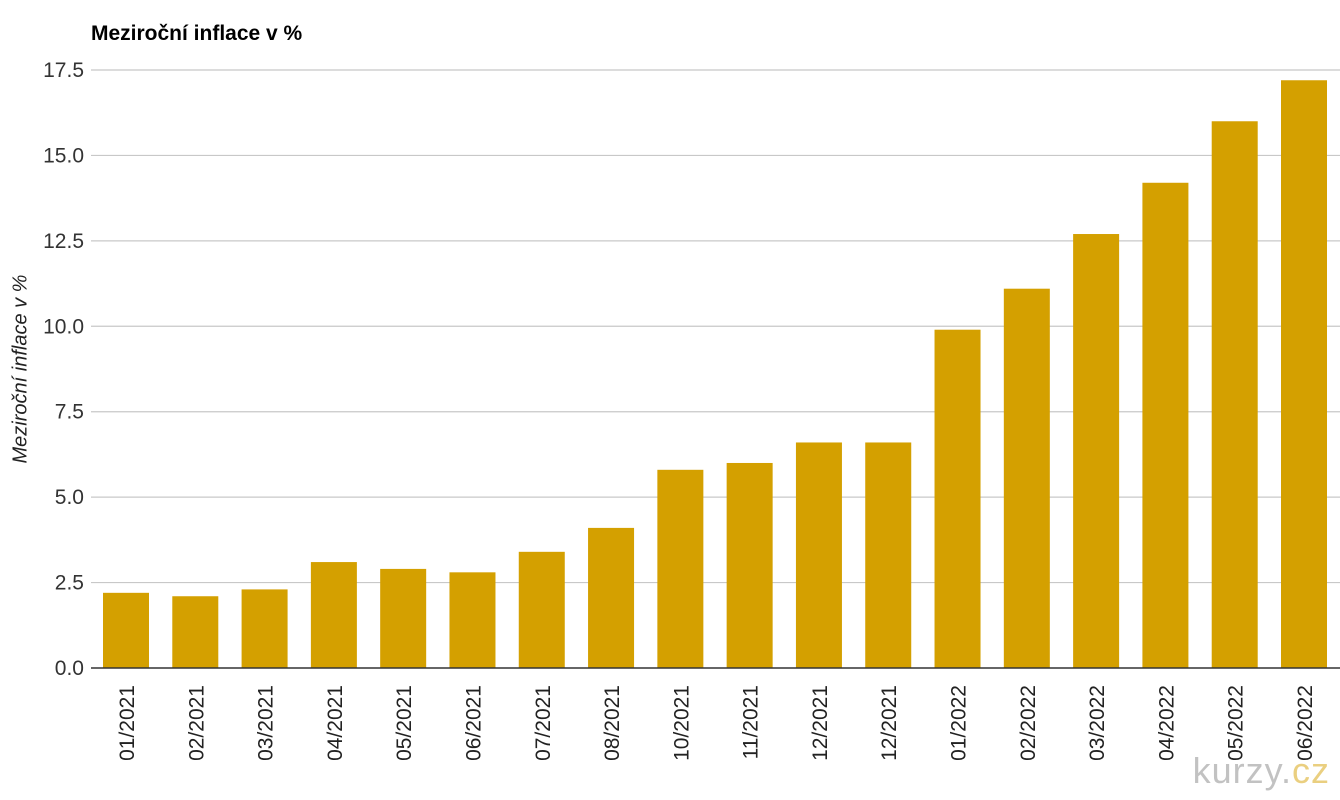  Describe the element at coordinates (69, 497) in the screenshot. I see `y-tick-label: 5.0` at that location.